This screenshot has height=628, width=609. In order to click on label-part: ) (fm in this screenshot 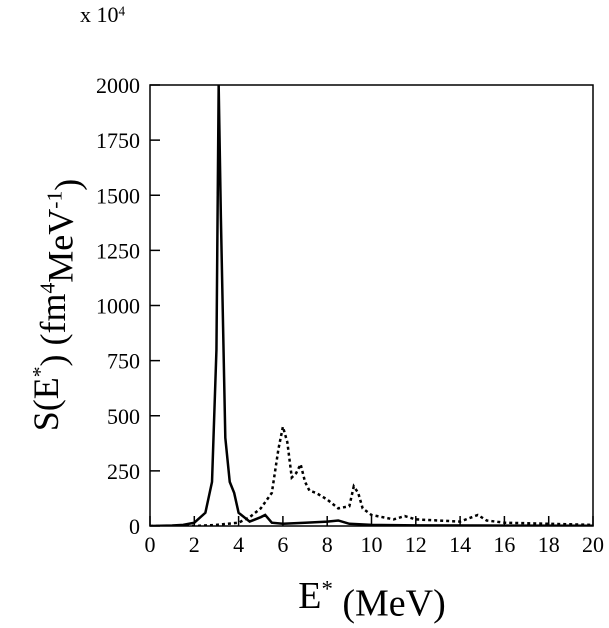, I will do `click(53, 330)`.